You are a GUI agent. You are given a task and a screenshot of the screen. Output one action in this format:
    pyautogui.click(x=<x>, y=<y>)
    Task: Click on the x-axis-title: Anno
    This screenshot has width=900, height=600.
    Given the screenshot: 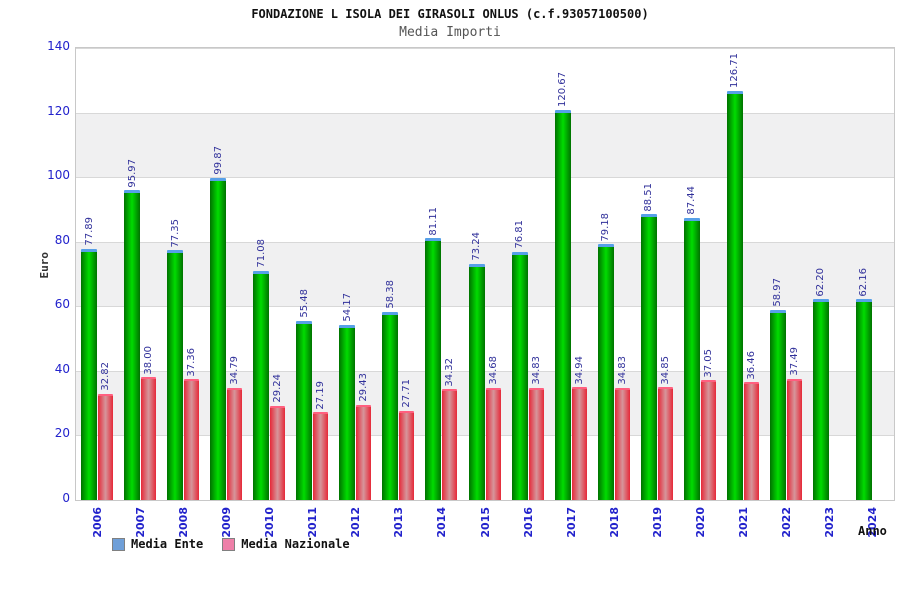 What is the action you would take?
    pyautogui.click(x=872, y=531)
    